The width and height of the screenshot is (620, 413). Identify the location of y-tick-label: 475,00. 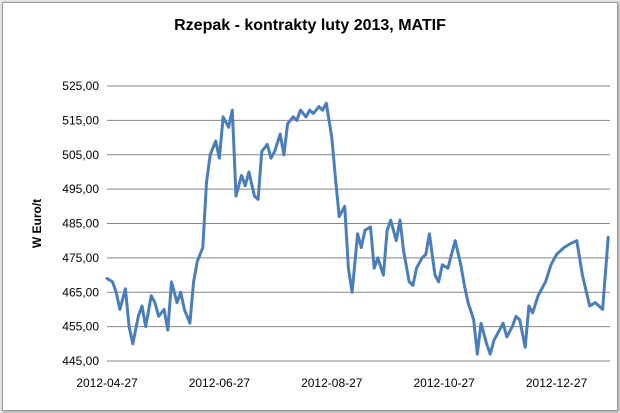
(80, 258).